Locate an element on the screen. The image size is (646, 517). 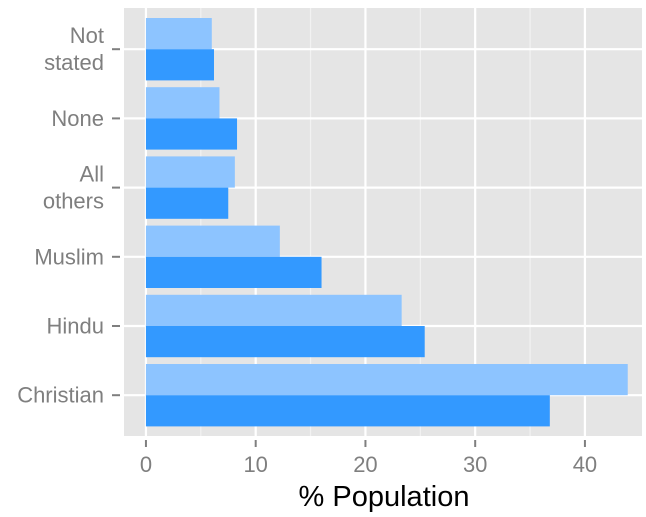
y-tick-label: Christian is located at coordinates (60, 395).